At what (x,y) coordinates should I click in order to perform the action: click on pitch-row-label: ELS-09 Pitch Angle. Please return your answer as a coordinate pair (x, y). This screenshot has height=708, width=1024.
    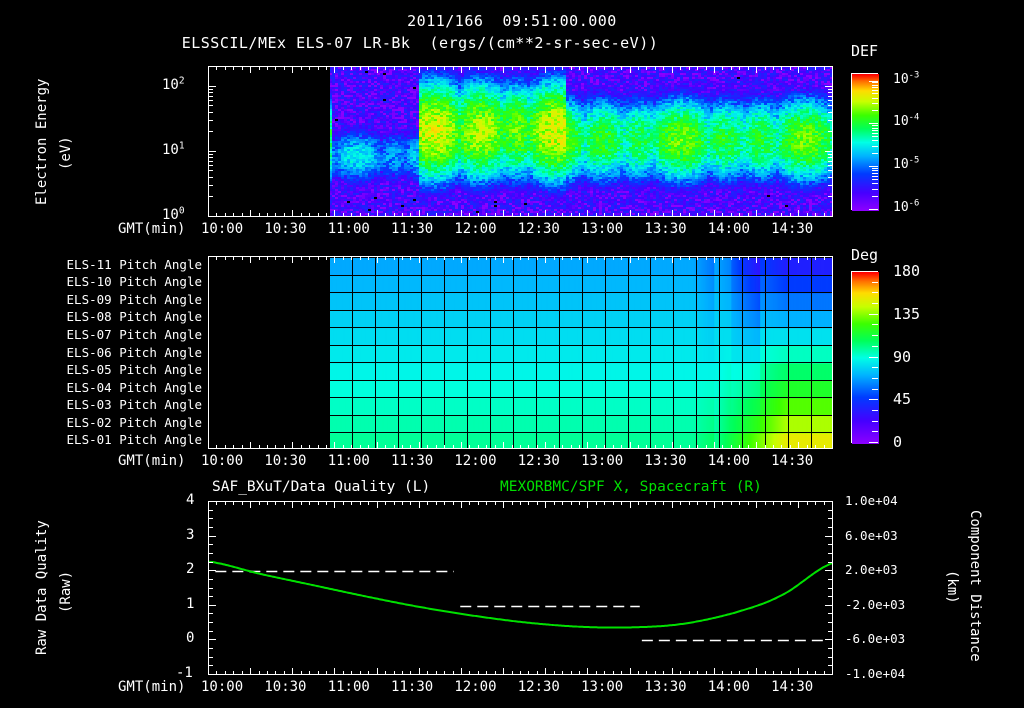
    Looking at the image, I should click on (134, 299).